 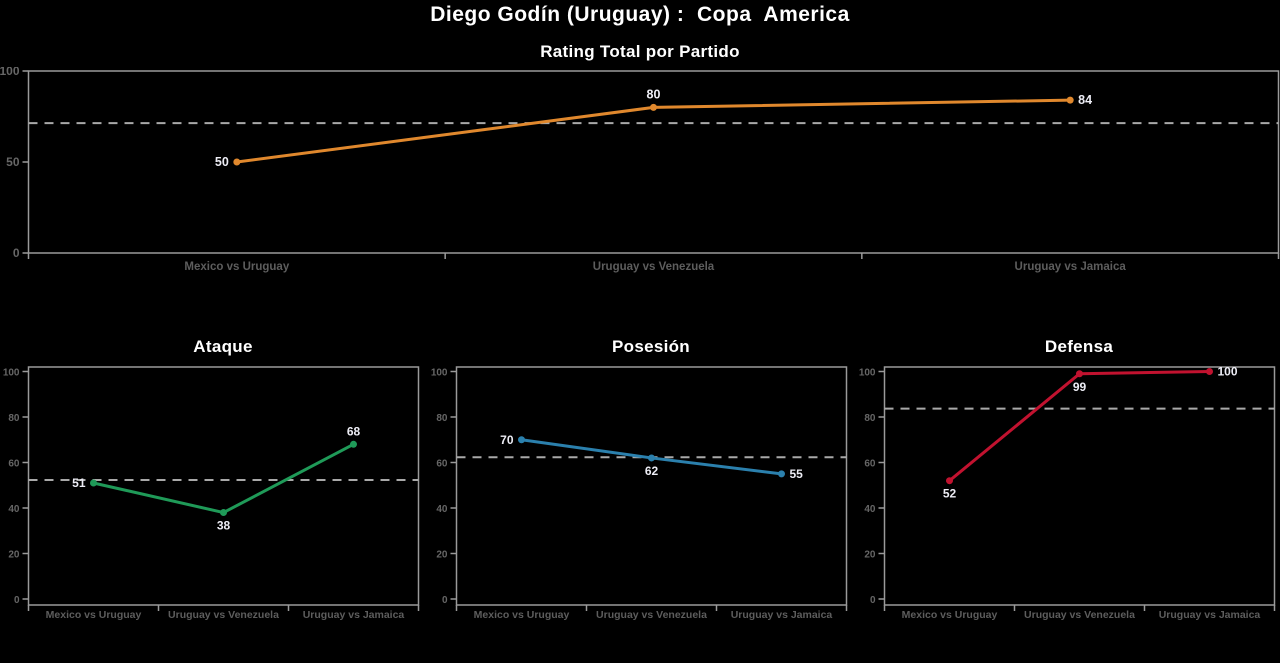 What do you see at coordinates (640, 14) in the screenshot?
I see `page-title: Diego Godín (Uruguay) : Copa America` at bounding box center [640, 14].